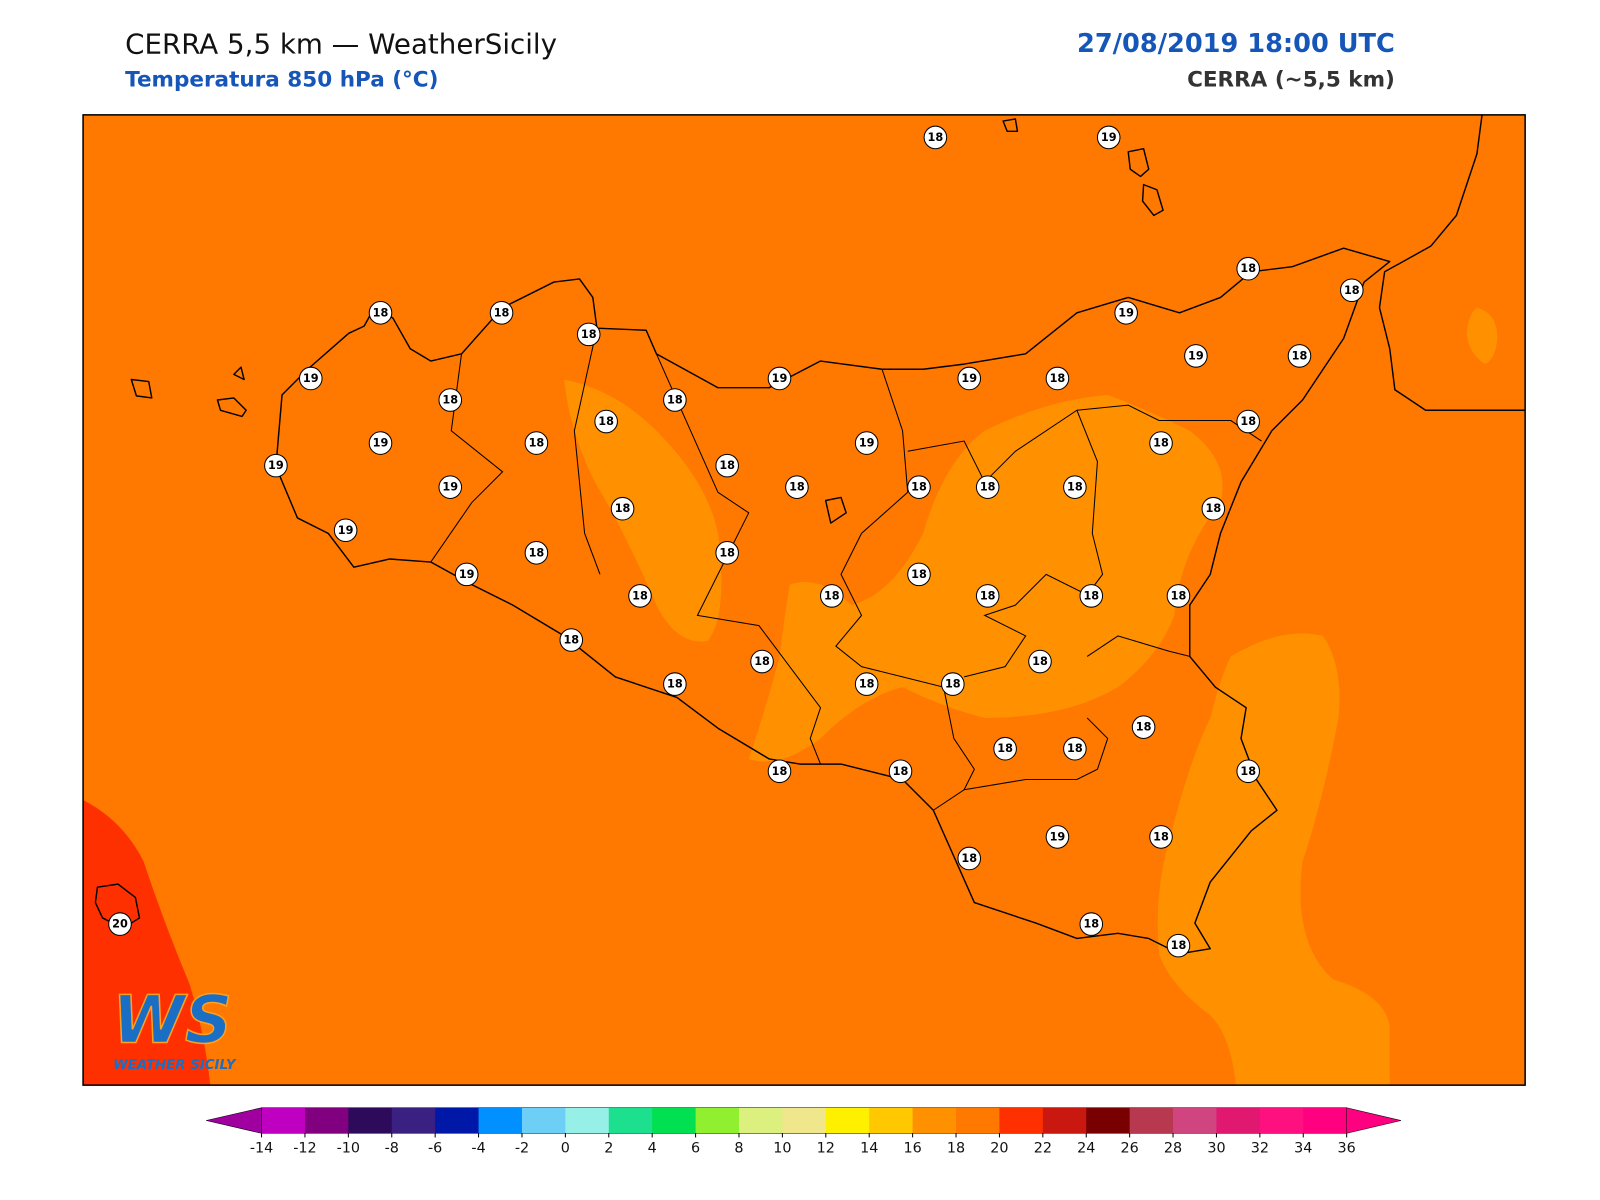 This screenshot has height=1200, width=1600. Describe the element at coordinates (175, 1065) in the screenshot. I see `logo-text: WEATHER SICILY` at that location.